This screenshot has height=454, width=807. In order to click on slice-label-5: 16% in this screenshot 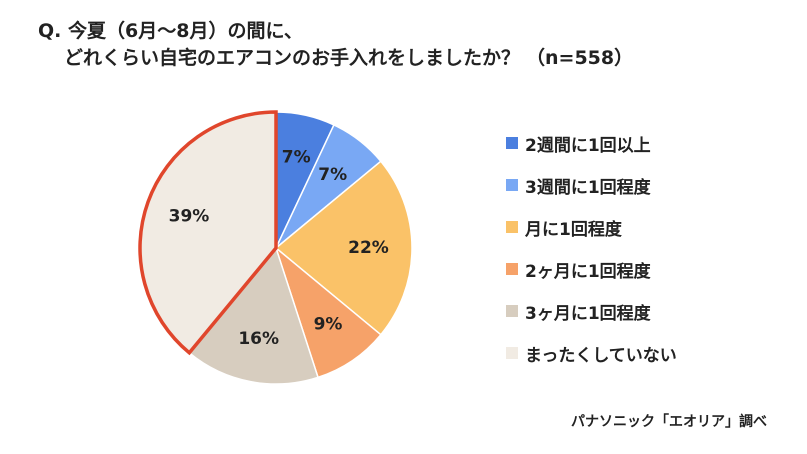, I will do `click(258, 339)`.